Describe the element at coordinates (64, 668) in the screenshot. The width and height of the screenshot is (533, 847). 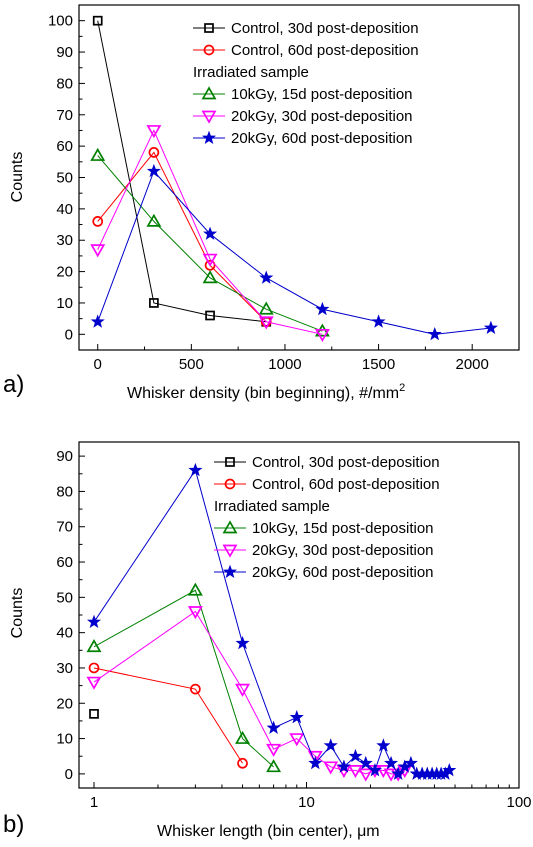
I see `y-tick-label: 30` at that location.